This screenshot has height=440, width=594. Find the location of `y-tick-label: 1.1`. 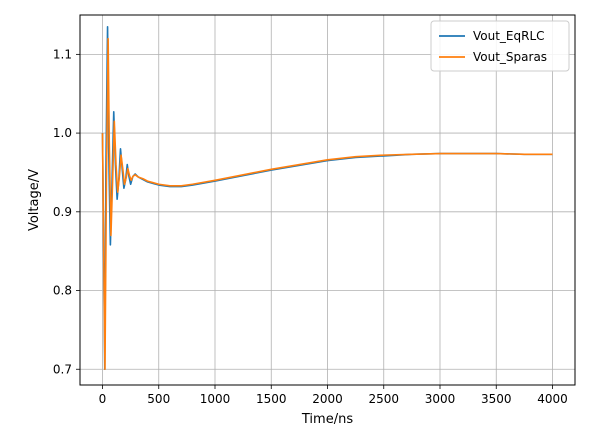

y-tick-label: 1.1 is located at coordinates (62, 54).